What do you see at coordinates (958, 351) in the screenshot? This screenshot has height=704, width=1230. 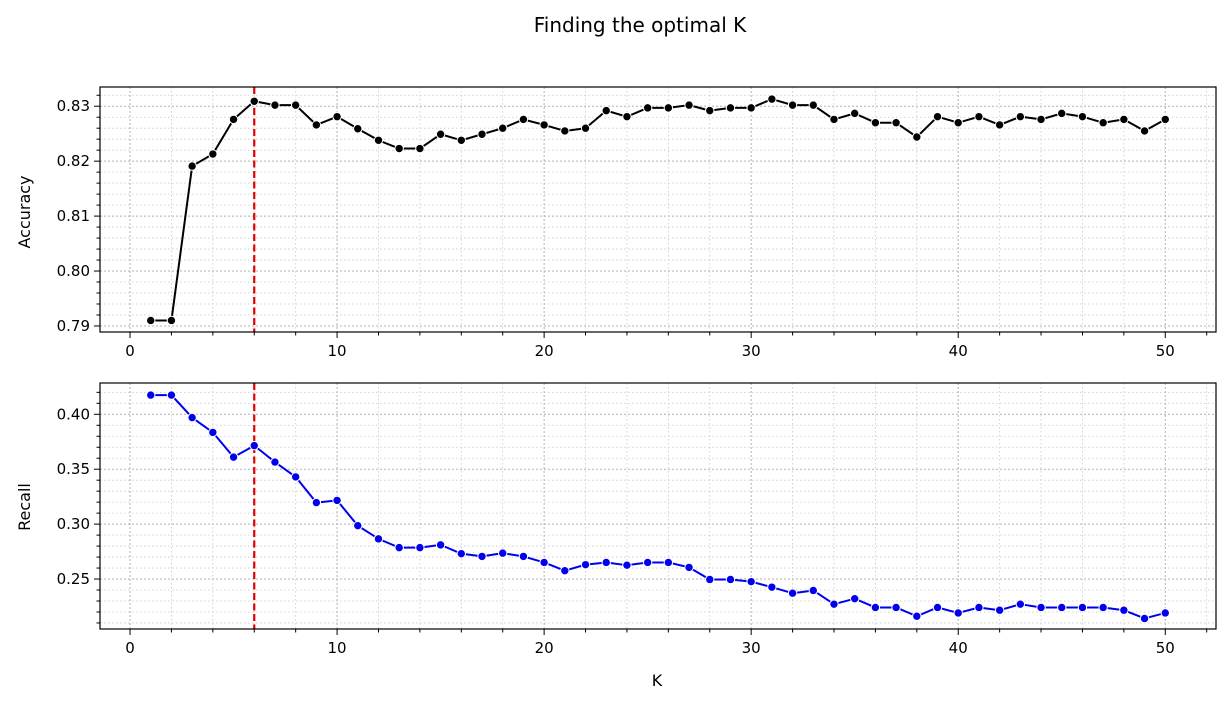 I see `accuracy-x-tick-label: 40` at bounding box center [958, 351].